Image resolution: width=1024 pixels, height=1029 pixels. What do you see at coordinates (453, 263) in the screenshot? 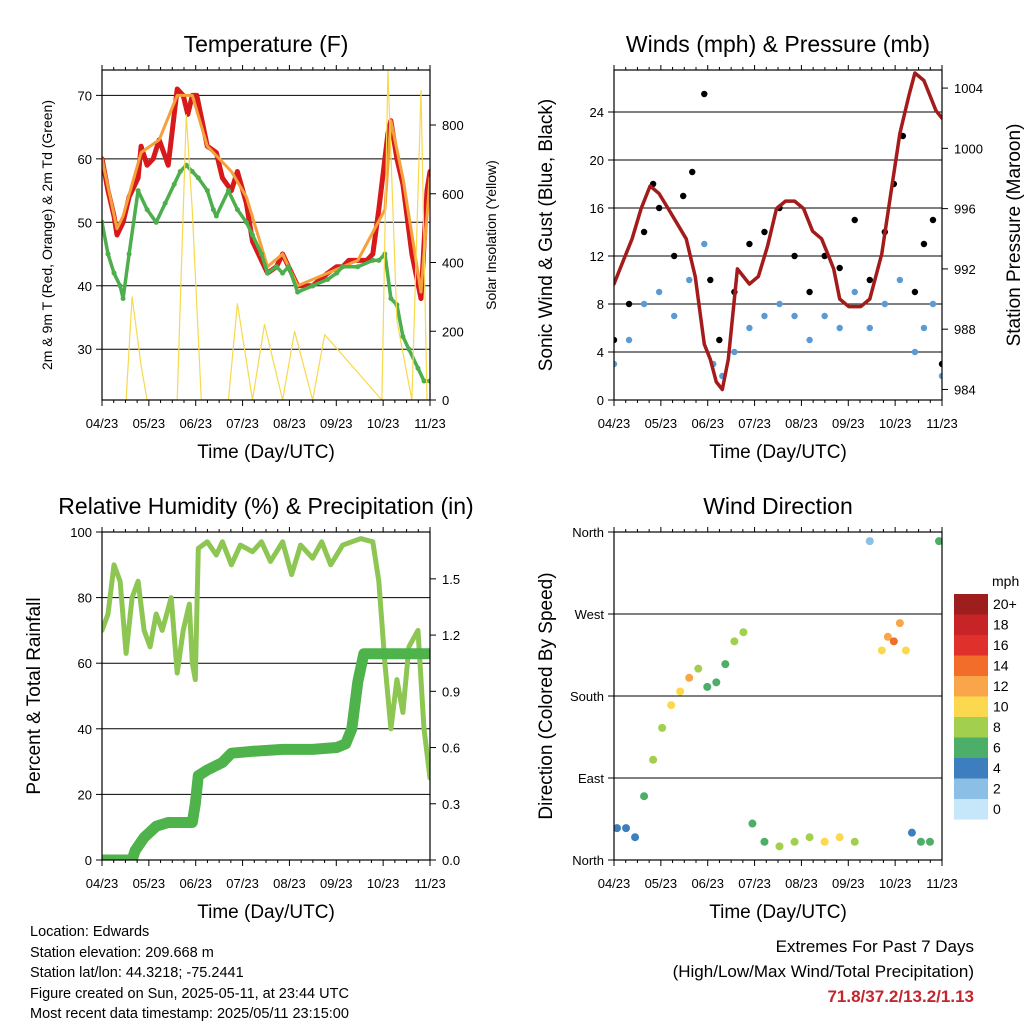
I see `y-right-tick-label: 400` at bounding box center [453, 263].